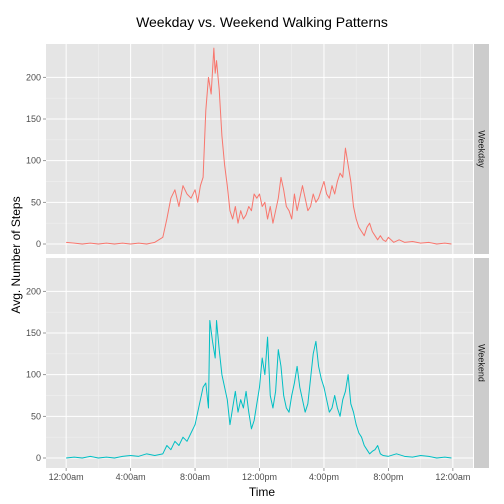 This screenshot has width=504, height=504. I want to click on x-tick-label: 4:00pm, so click(324, 477).